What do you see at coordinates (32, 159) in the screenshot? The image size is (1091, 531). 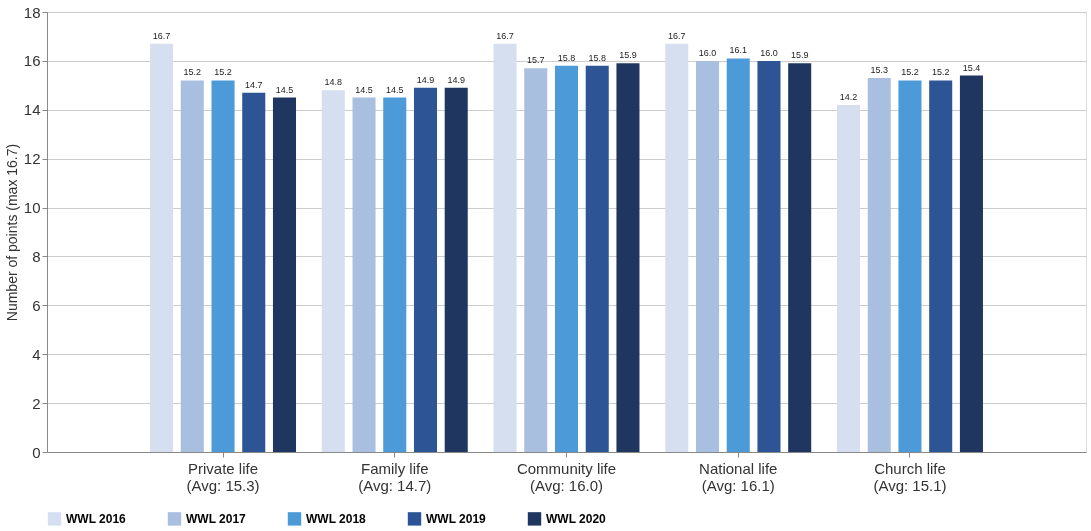 I see `y-tick-label: 12` at bounding box center [32, 159].